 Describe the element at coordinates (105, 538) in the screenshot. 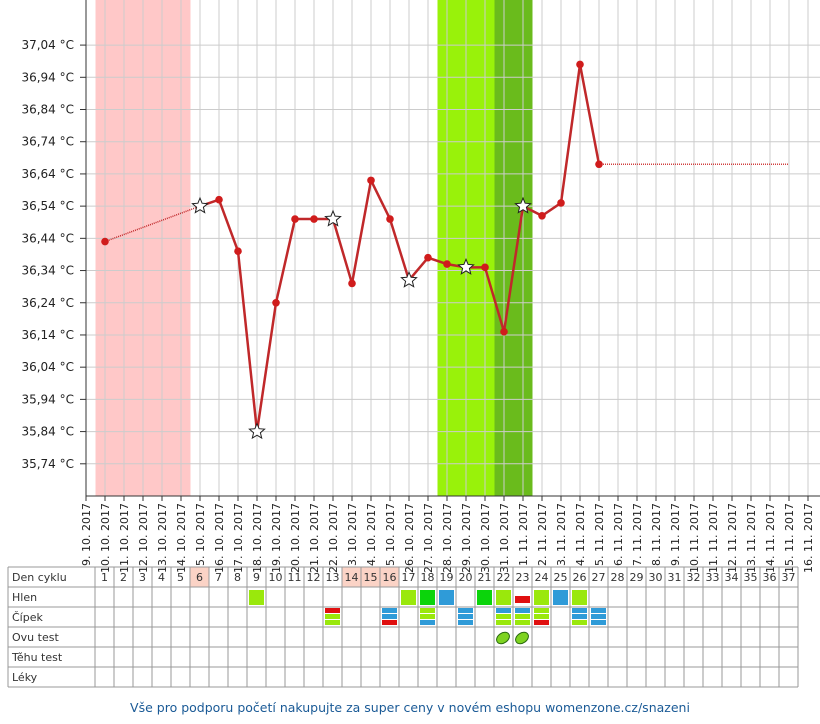

I see `x-tick-label: 10. 10. 2017` at that location.